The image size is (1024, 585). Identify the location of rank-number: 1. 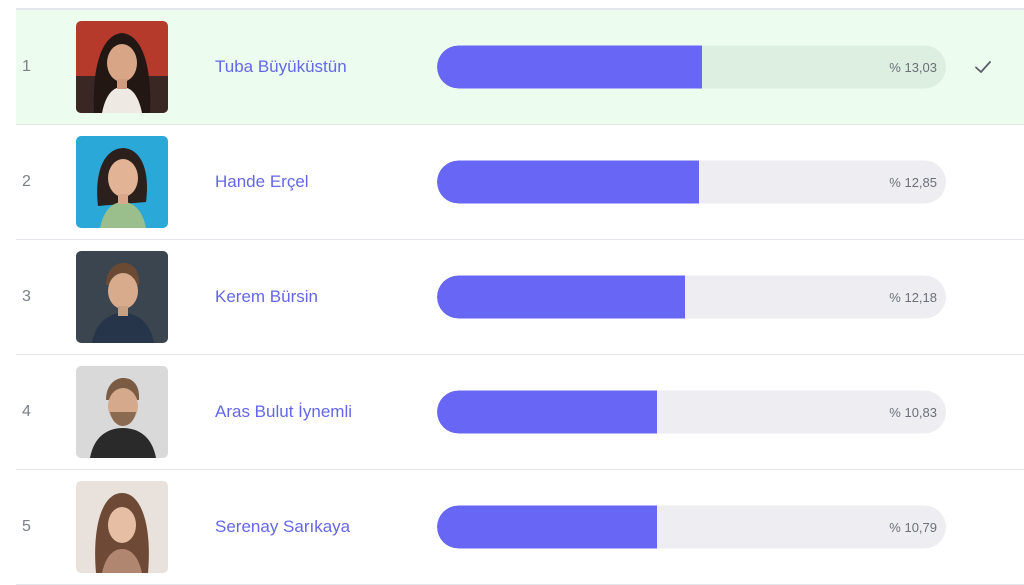
(26, 66).